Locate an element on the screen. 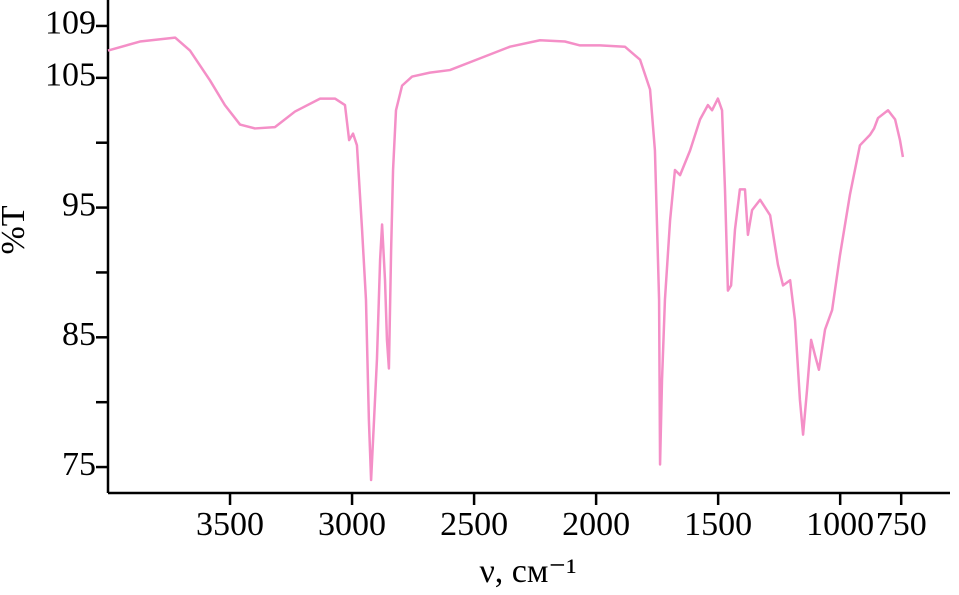 The width and height of the screenshot is (959, 595). x-tick-label: 2500 is located at coordinates (474, 524).